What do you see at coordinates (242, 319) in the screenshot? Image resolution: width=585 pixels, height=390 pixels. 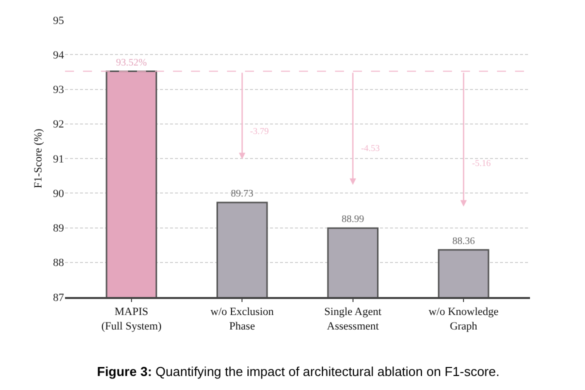 I see `x-tick-label: w/o Exclusion Phase` at bounding box center [242, 319].